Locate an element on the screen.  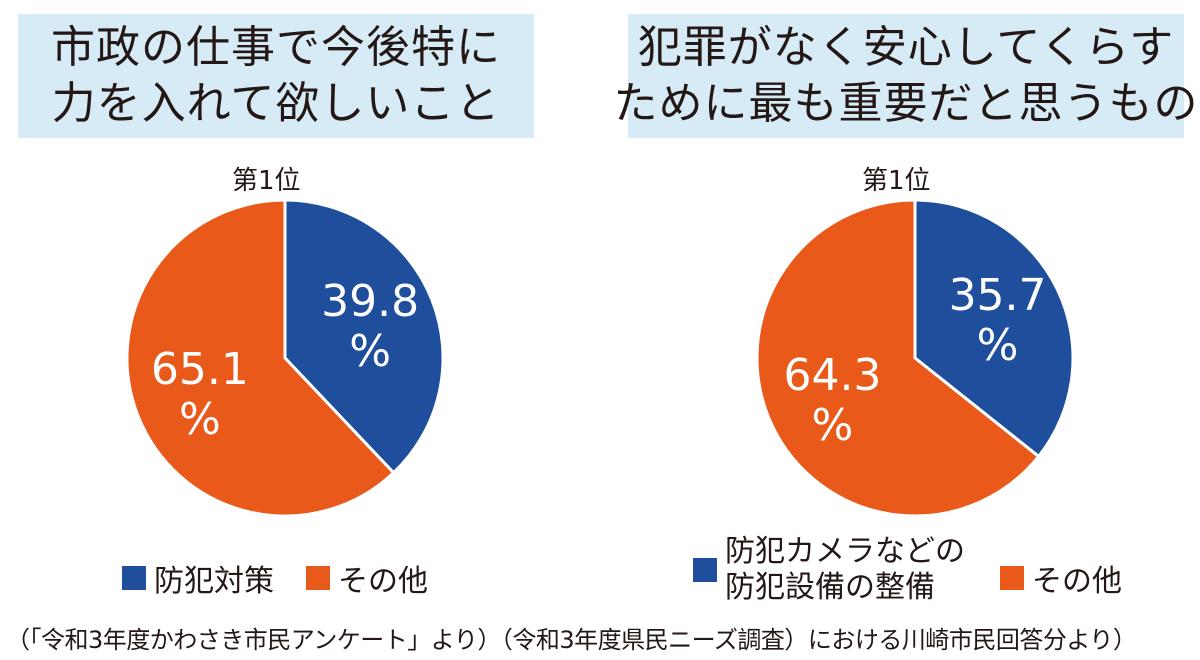
right-title-line-1: 犯罪がなく安心してくらす is located at coordinates (906, 47).